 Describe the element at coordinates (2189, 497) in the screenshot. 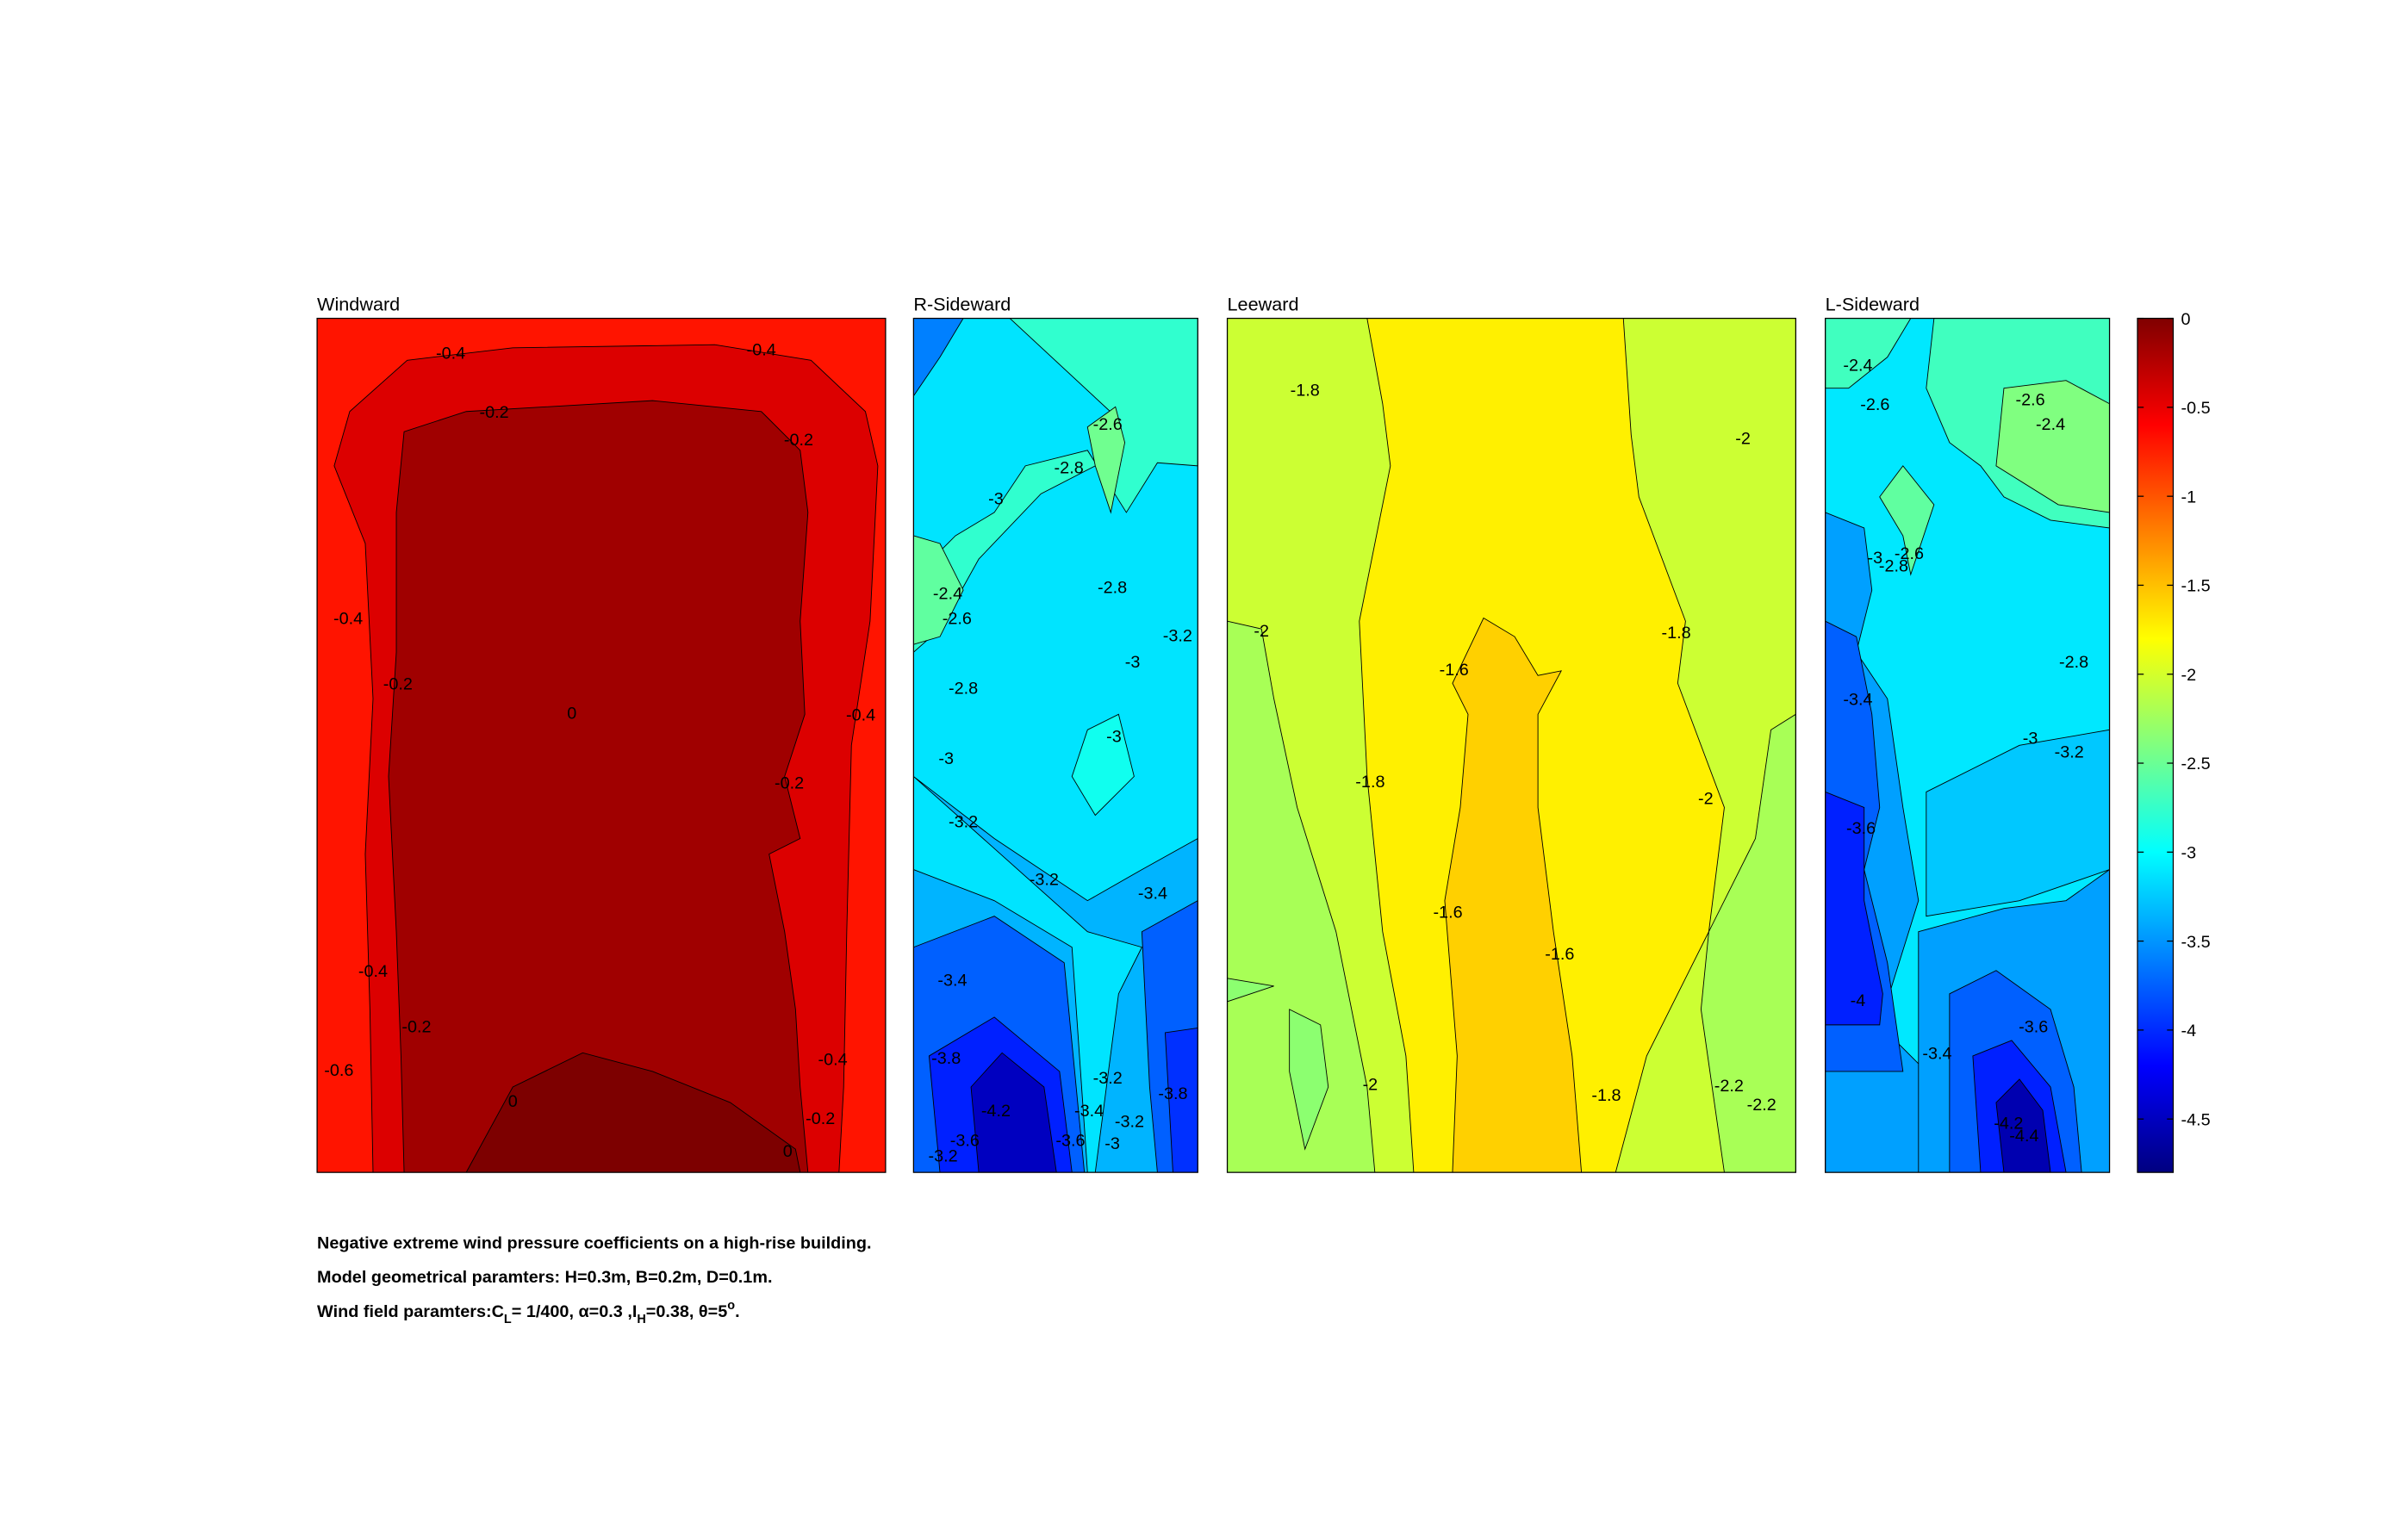

I see `colorbar-tick-label: -1` at that location.